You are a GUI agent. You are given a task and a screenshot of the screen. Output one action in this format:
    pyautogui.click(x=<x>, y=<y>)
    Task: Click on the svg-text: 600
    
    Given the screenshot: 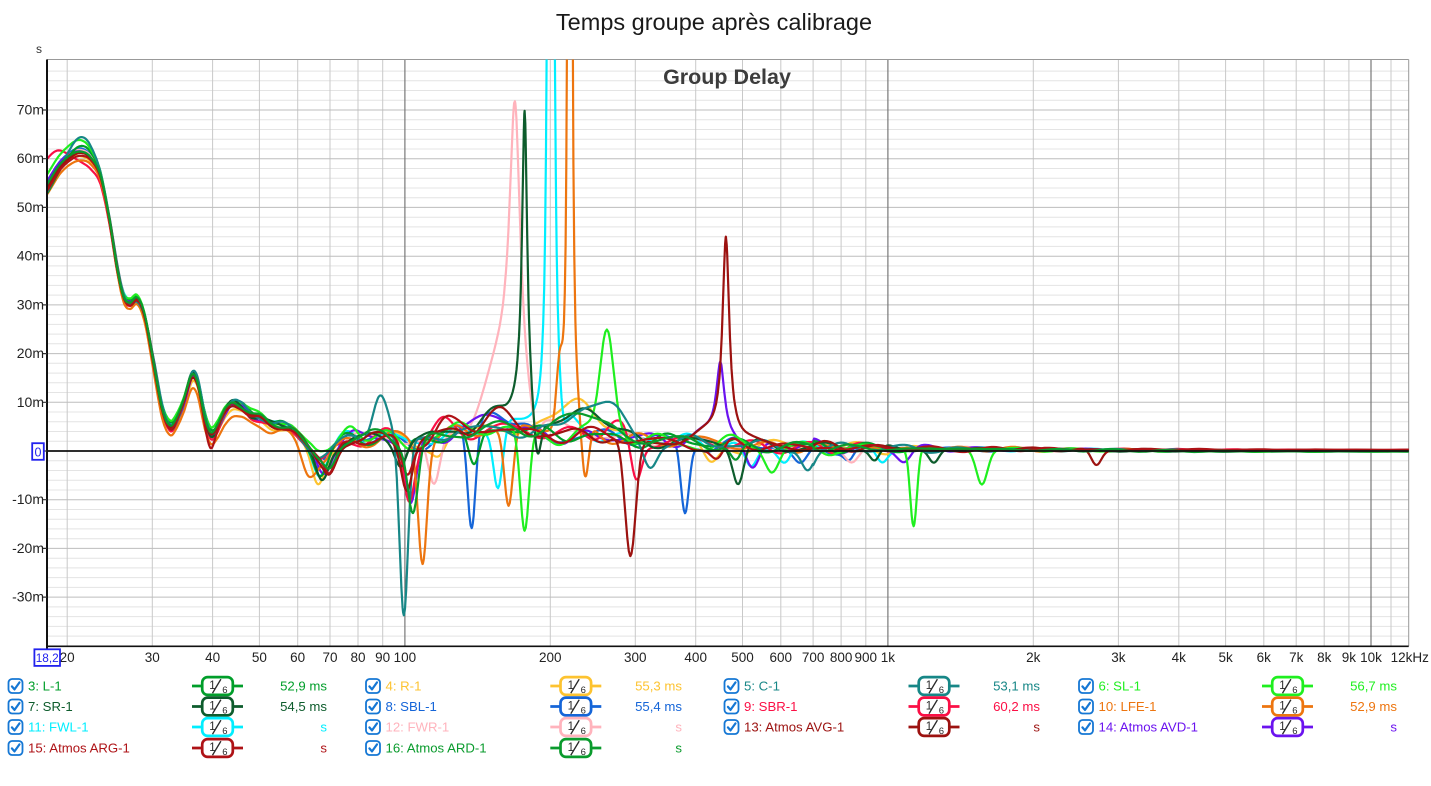 What is the action you would take?
    pyautogui.click(x=781, y=657)
    